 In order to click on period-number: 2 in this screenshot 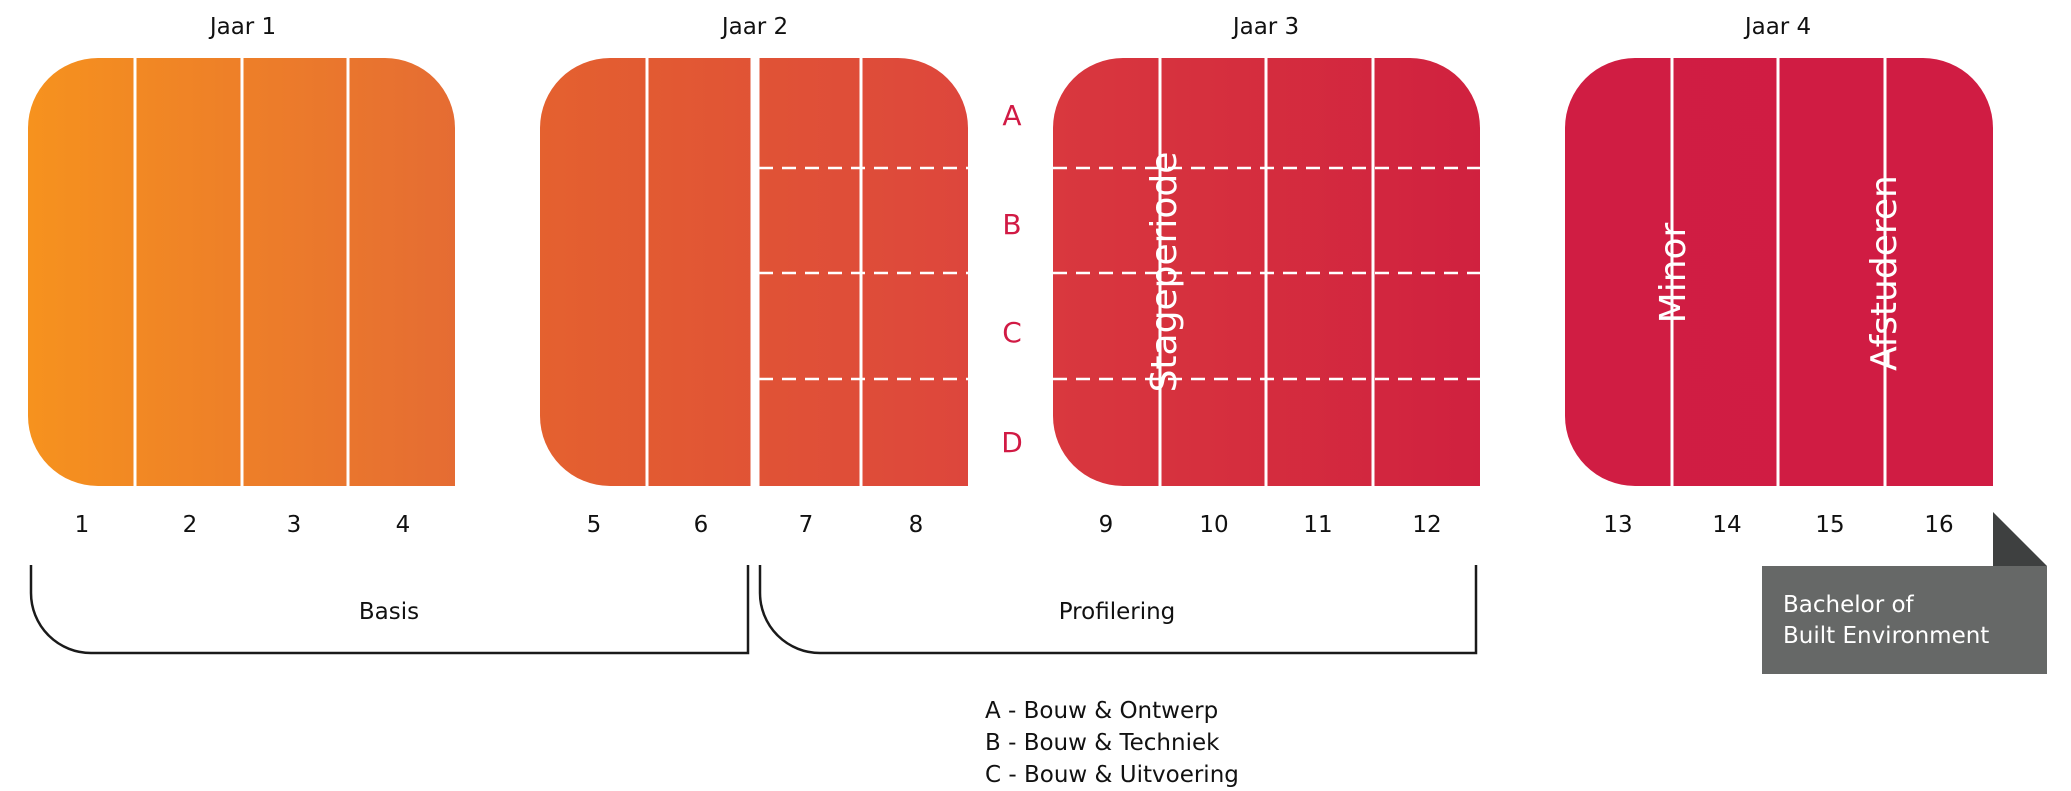, I will do `click(190, 525)`.